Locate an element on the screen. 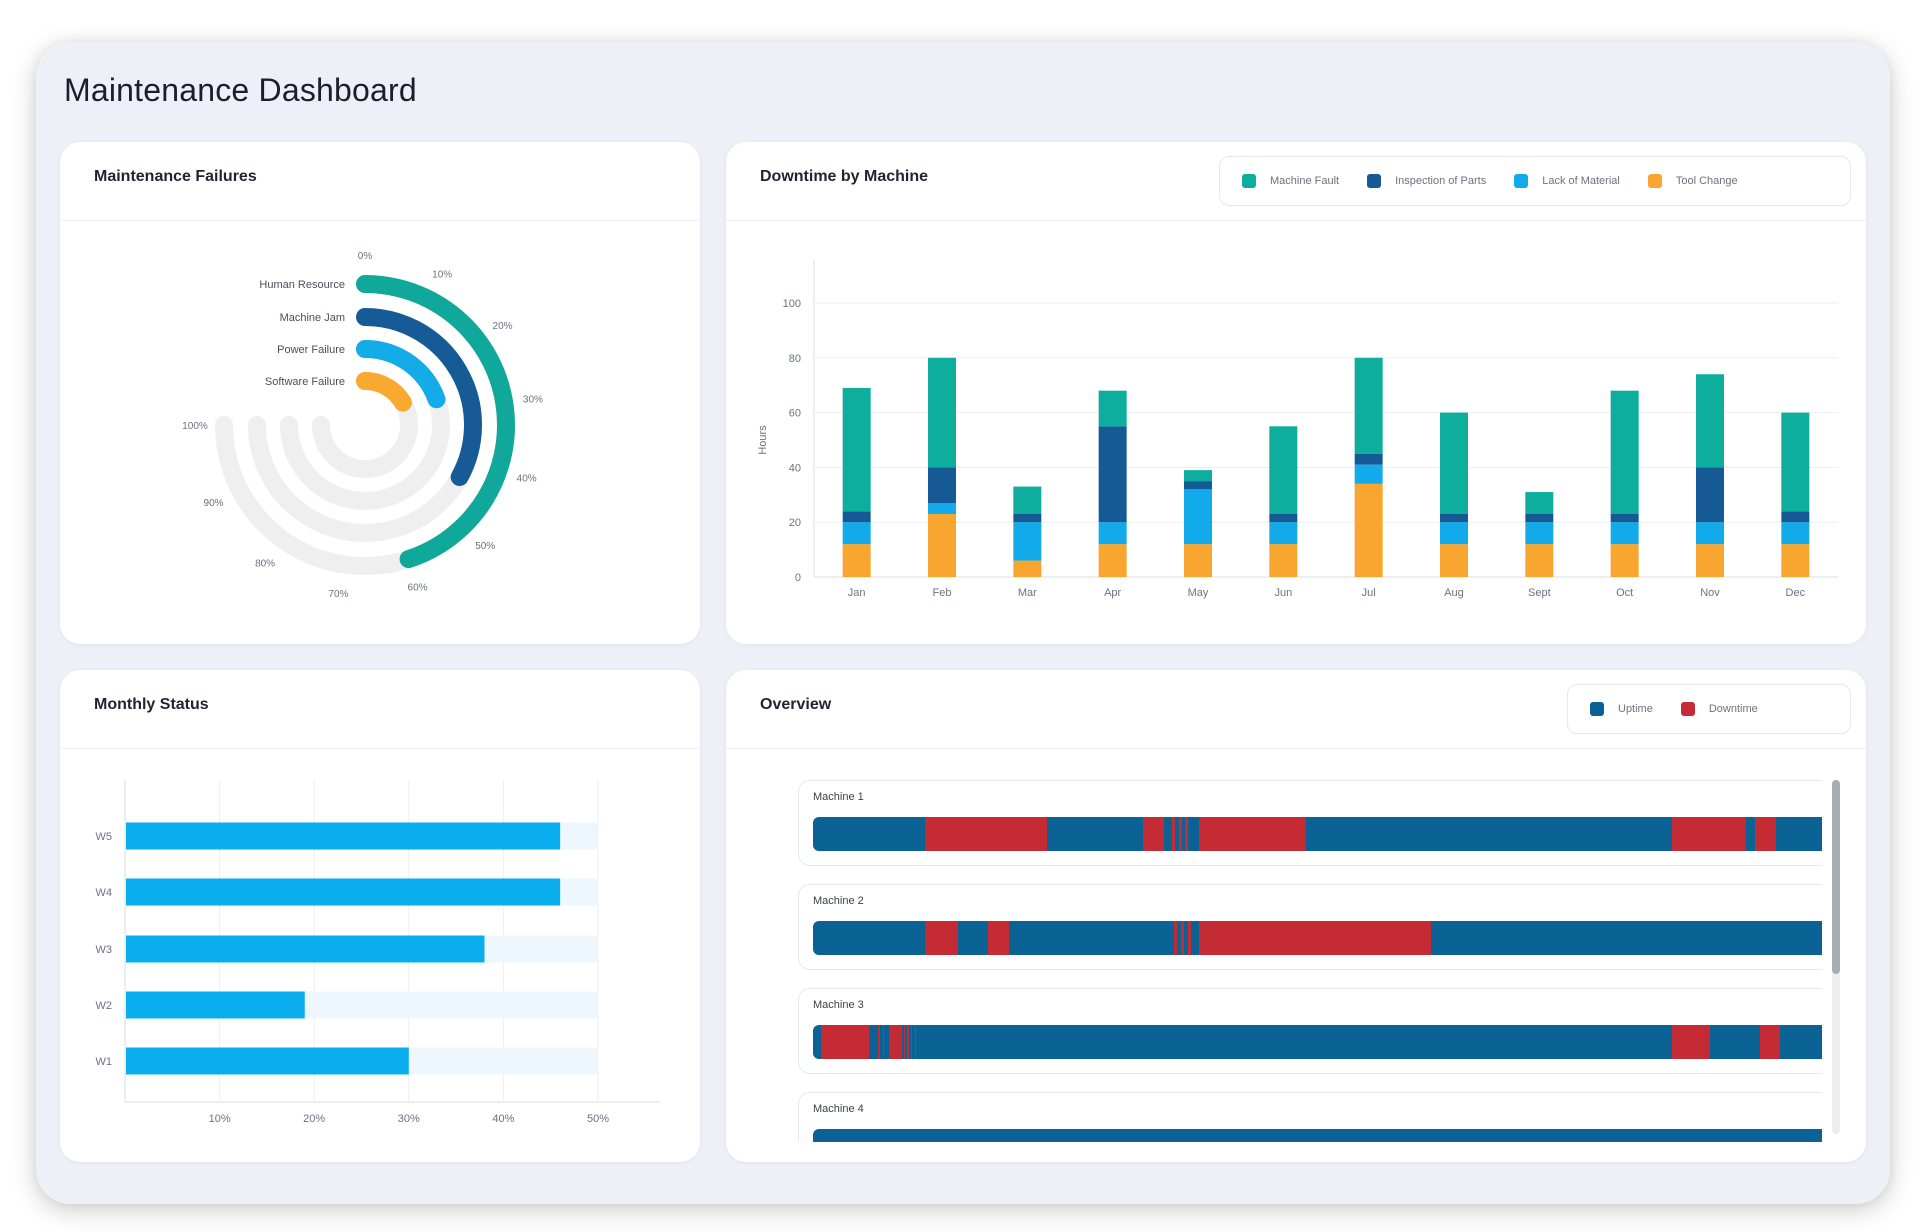 This screenshot has width=1920, height=1232. x-tick-label: 30% is located at coordinates (409, 1119).